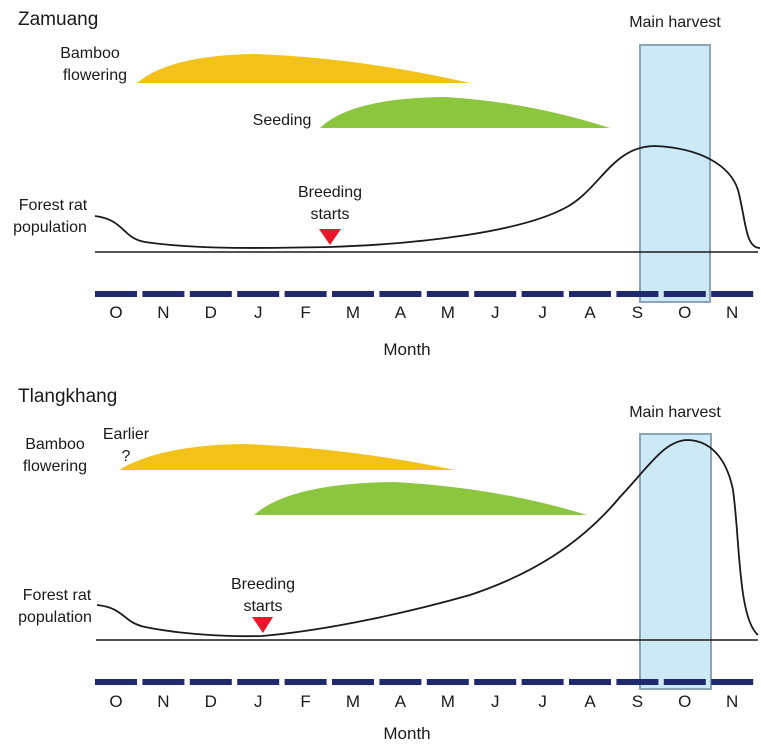 This screenshot has width=761, height=744. Describe the element at coordinates (126, 434) in the screenshot. I see `earlier-label: Earlier` at that location.